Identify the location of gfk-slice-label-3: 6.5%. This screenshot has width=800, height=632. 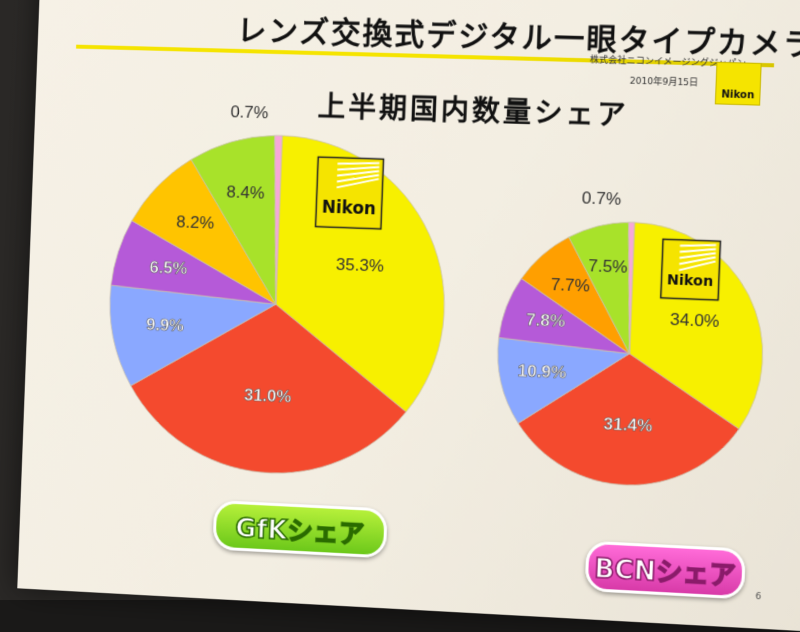
(168, 267).